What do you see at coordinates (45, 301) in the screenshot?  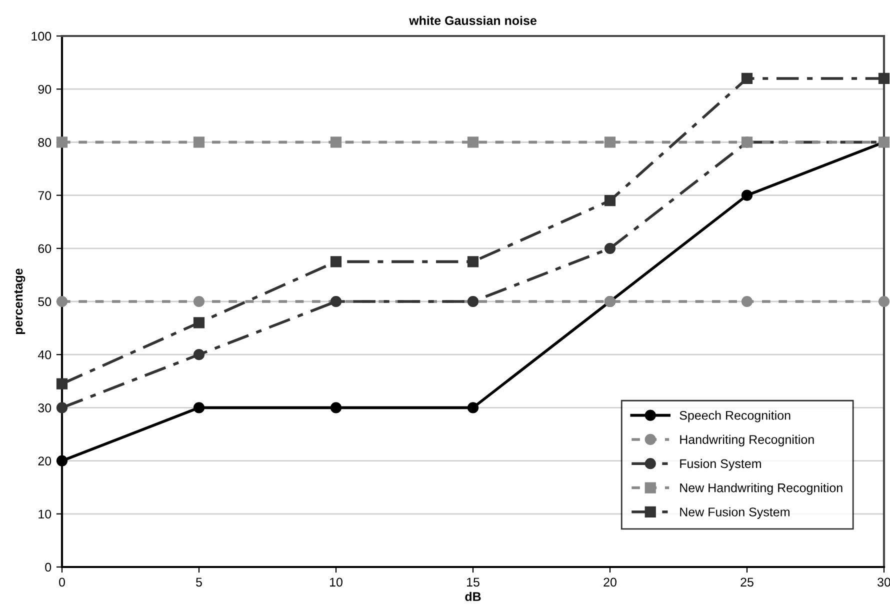 I see `y-tick-label: 50` at bounding box center [45, 301].